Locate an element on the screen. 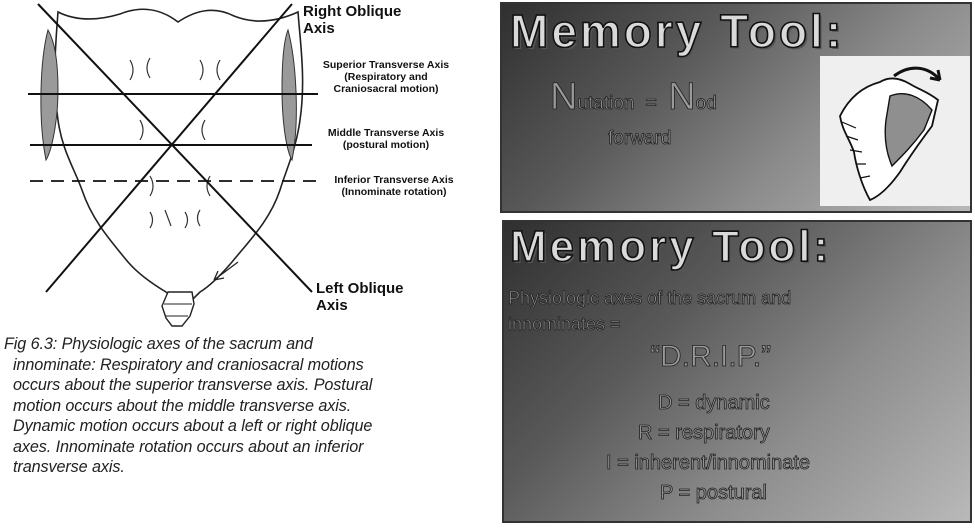 The height and width of the screenshot is (528, 975). superior-axis-line1: Superior Transverse Axis is located at coordinates (386, 65).